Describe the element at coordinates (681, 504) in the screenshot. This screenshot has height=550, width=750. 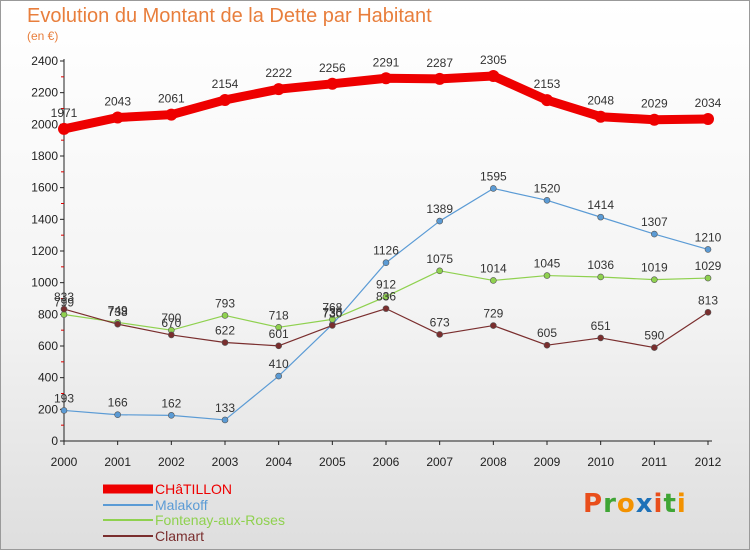
I see `logo-letter: i` at that location.